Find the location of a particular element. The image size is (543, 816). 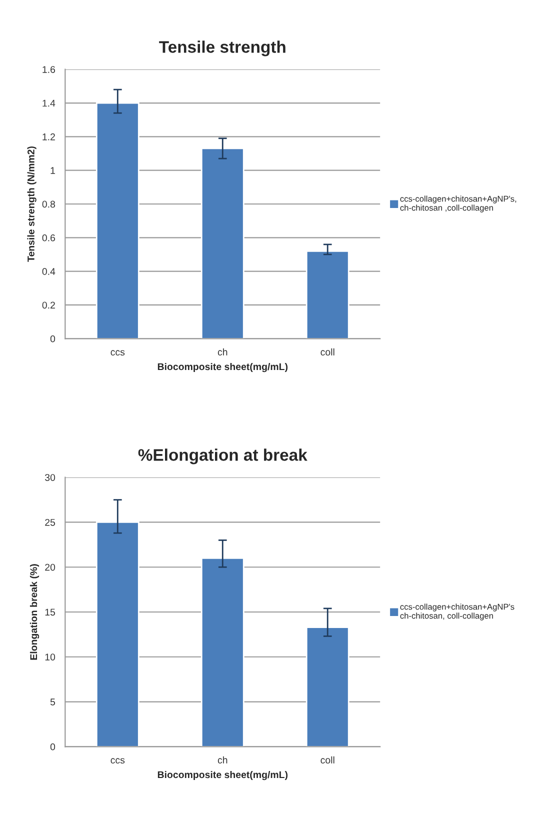

y-tick-label: 1 is located at coordinates (52, 170).